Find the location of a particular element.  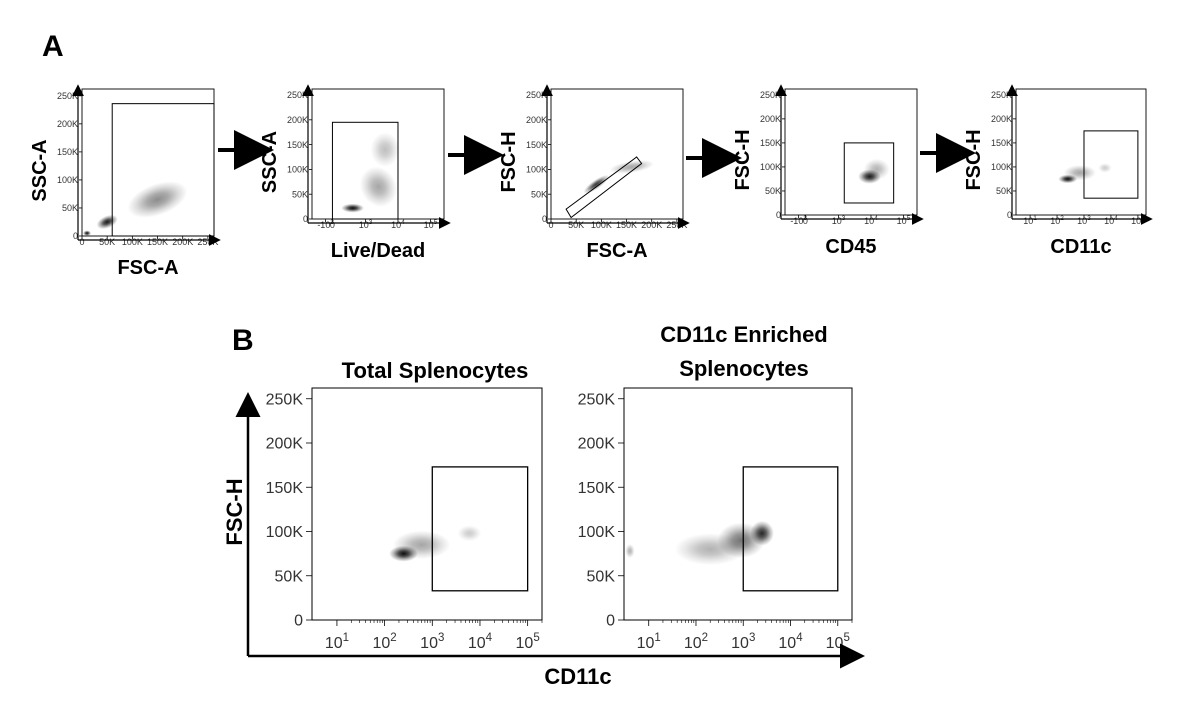

x-tick-label: 50K is located at coordinates (576, 225).